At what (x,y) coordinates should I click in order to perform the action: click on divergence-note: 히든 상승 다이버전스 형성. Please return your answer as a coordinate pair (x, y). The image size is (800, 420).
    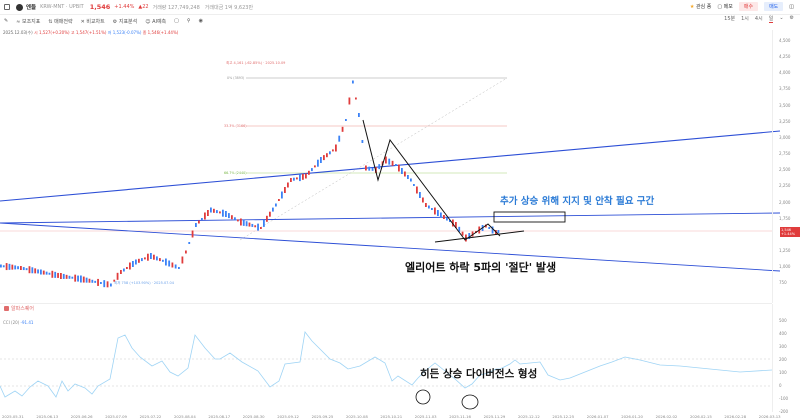
    Looking at the image, I should click on (479, 374).